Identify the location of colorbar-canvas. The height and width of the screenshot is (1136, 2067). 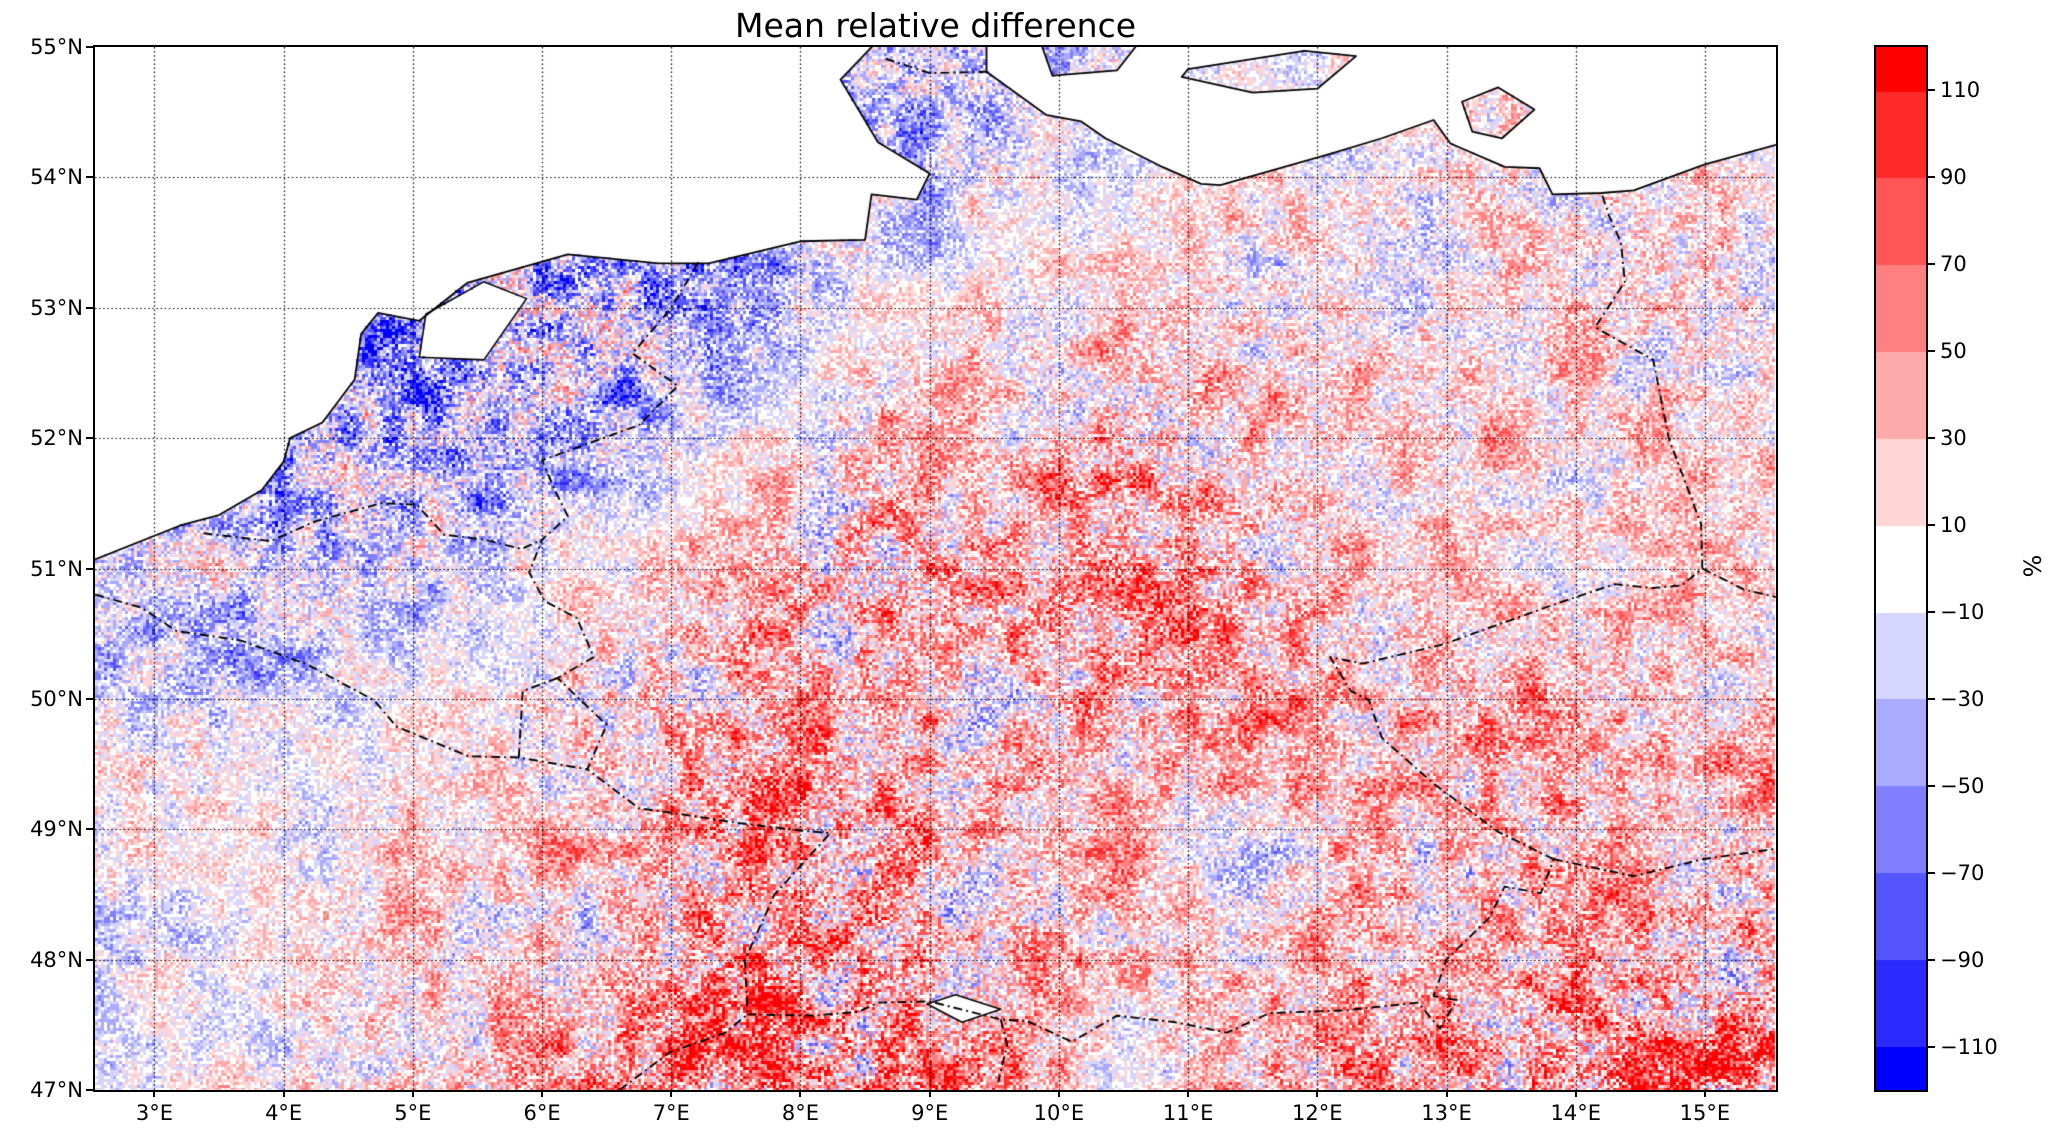
(1901, 568).